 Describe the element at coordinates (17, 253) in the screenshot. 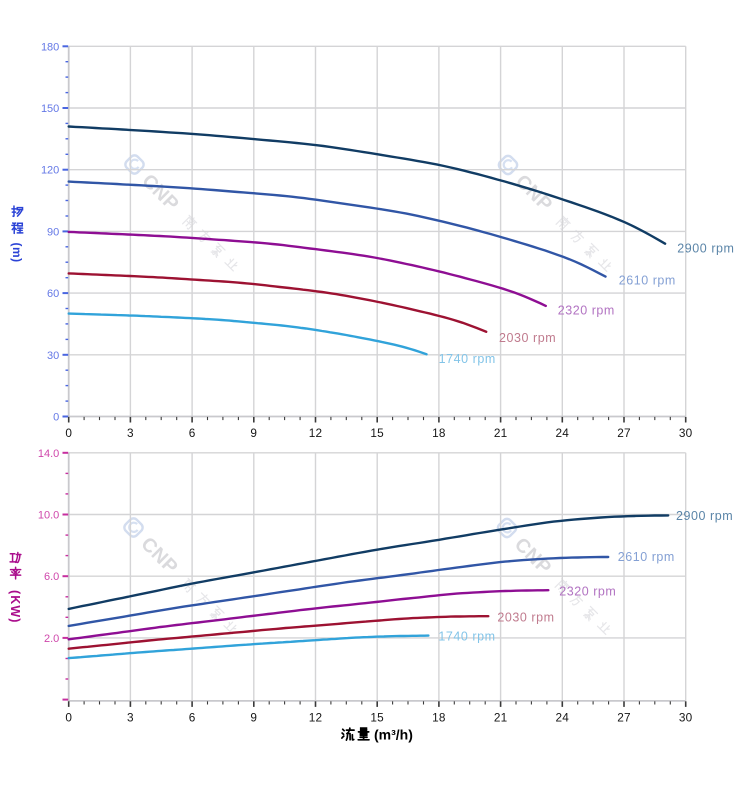

I see `svg-text: (m)` at that location.